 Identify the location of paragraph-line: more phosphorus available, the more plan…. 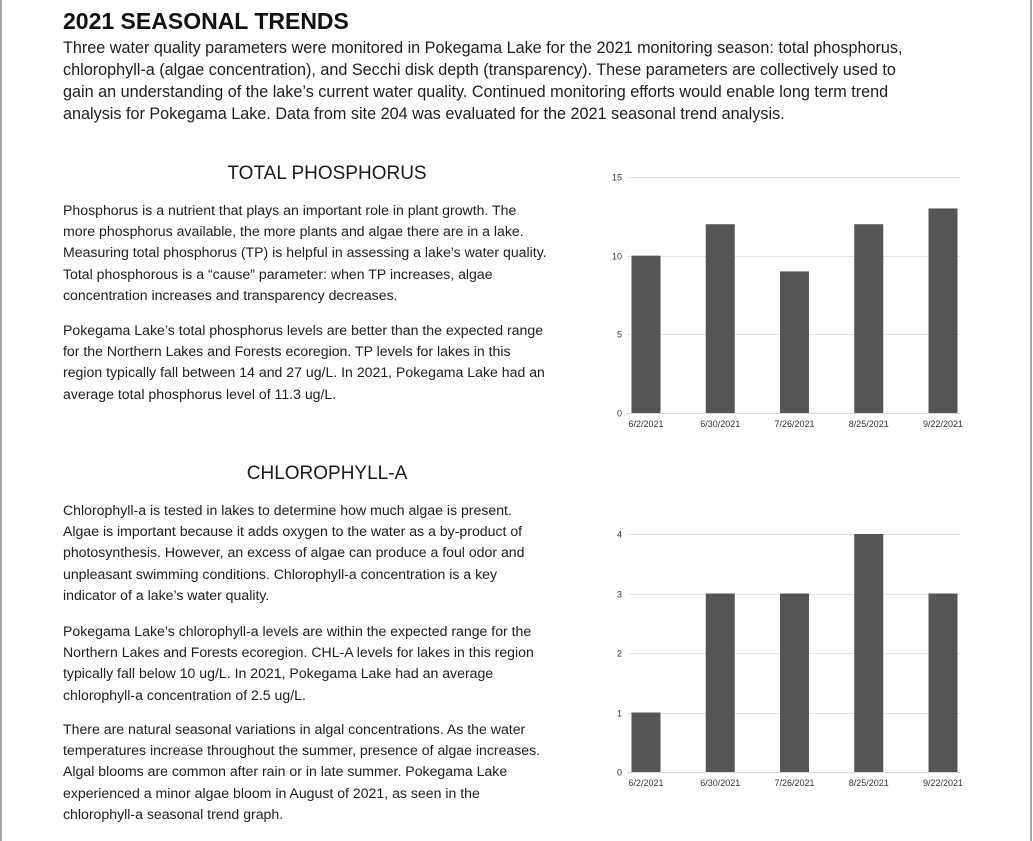
(293, 231).